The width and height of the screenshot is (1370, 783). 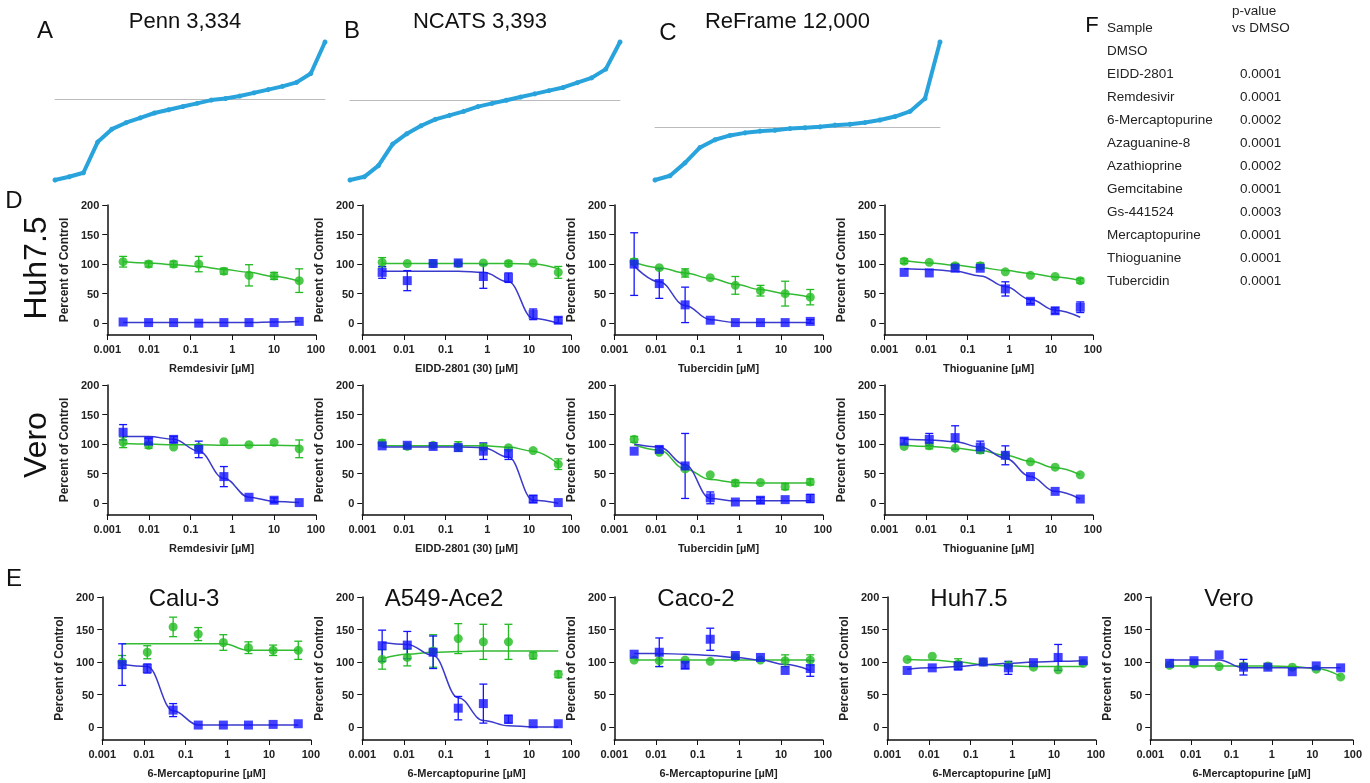 What do you see at coordinates (1139, 281) in the screenshot?
I see `category-label: Tubercidin` at bounding box center [1139, 281].